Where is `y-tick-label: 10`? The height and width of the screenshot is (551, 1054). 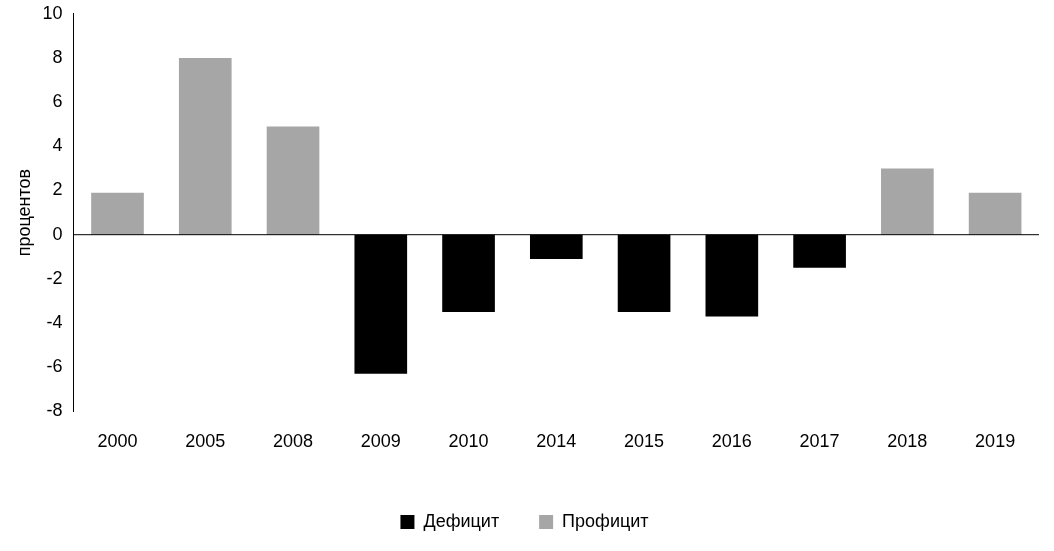
y-tick-label: 10 is located at coordinates (52, 12).